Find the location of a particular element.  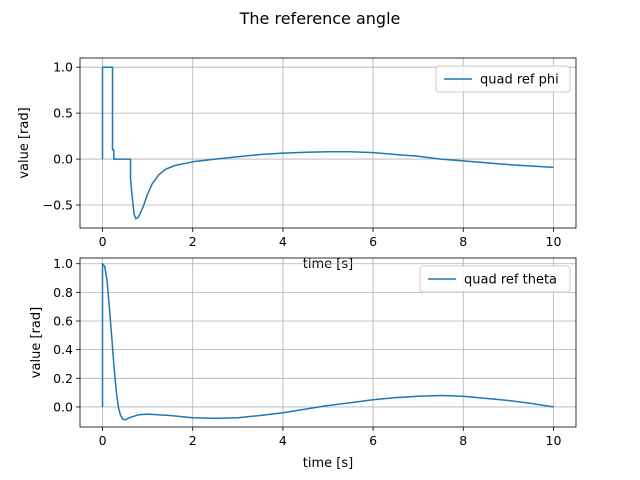

y-tick-label: 0.8 is located at coordinates (63, 292).